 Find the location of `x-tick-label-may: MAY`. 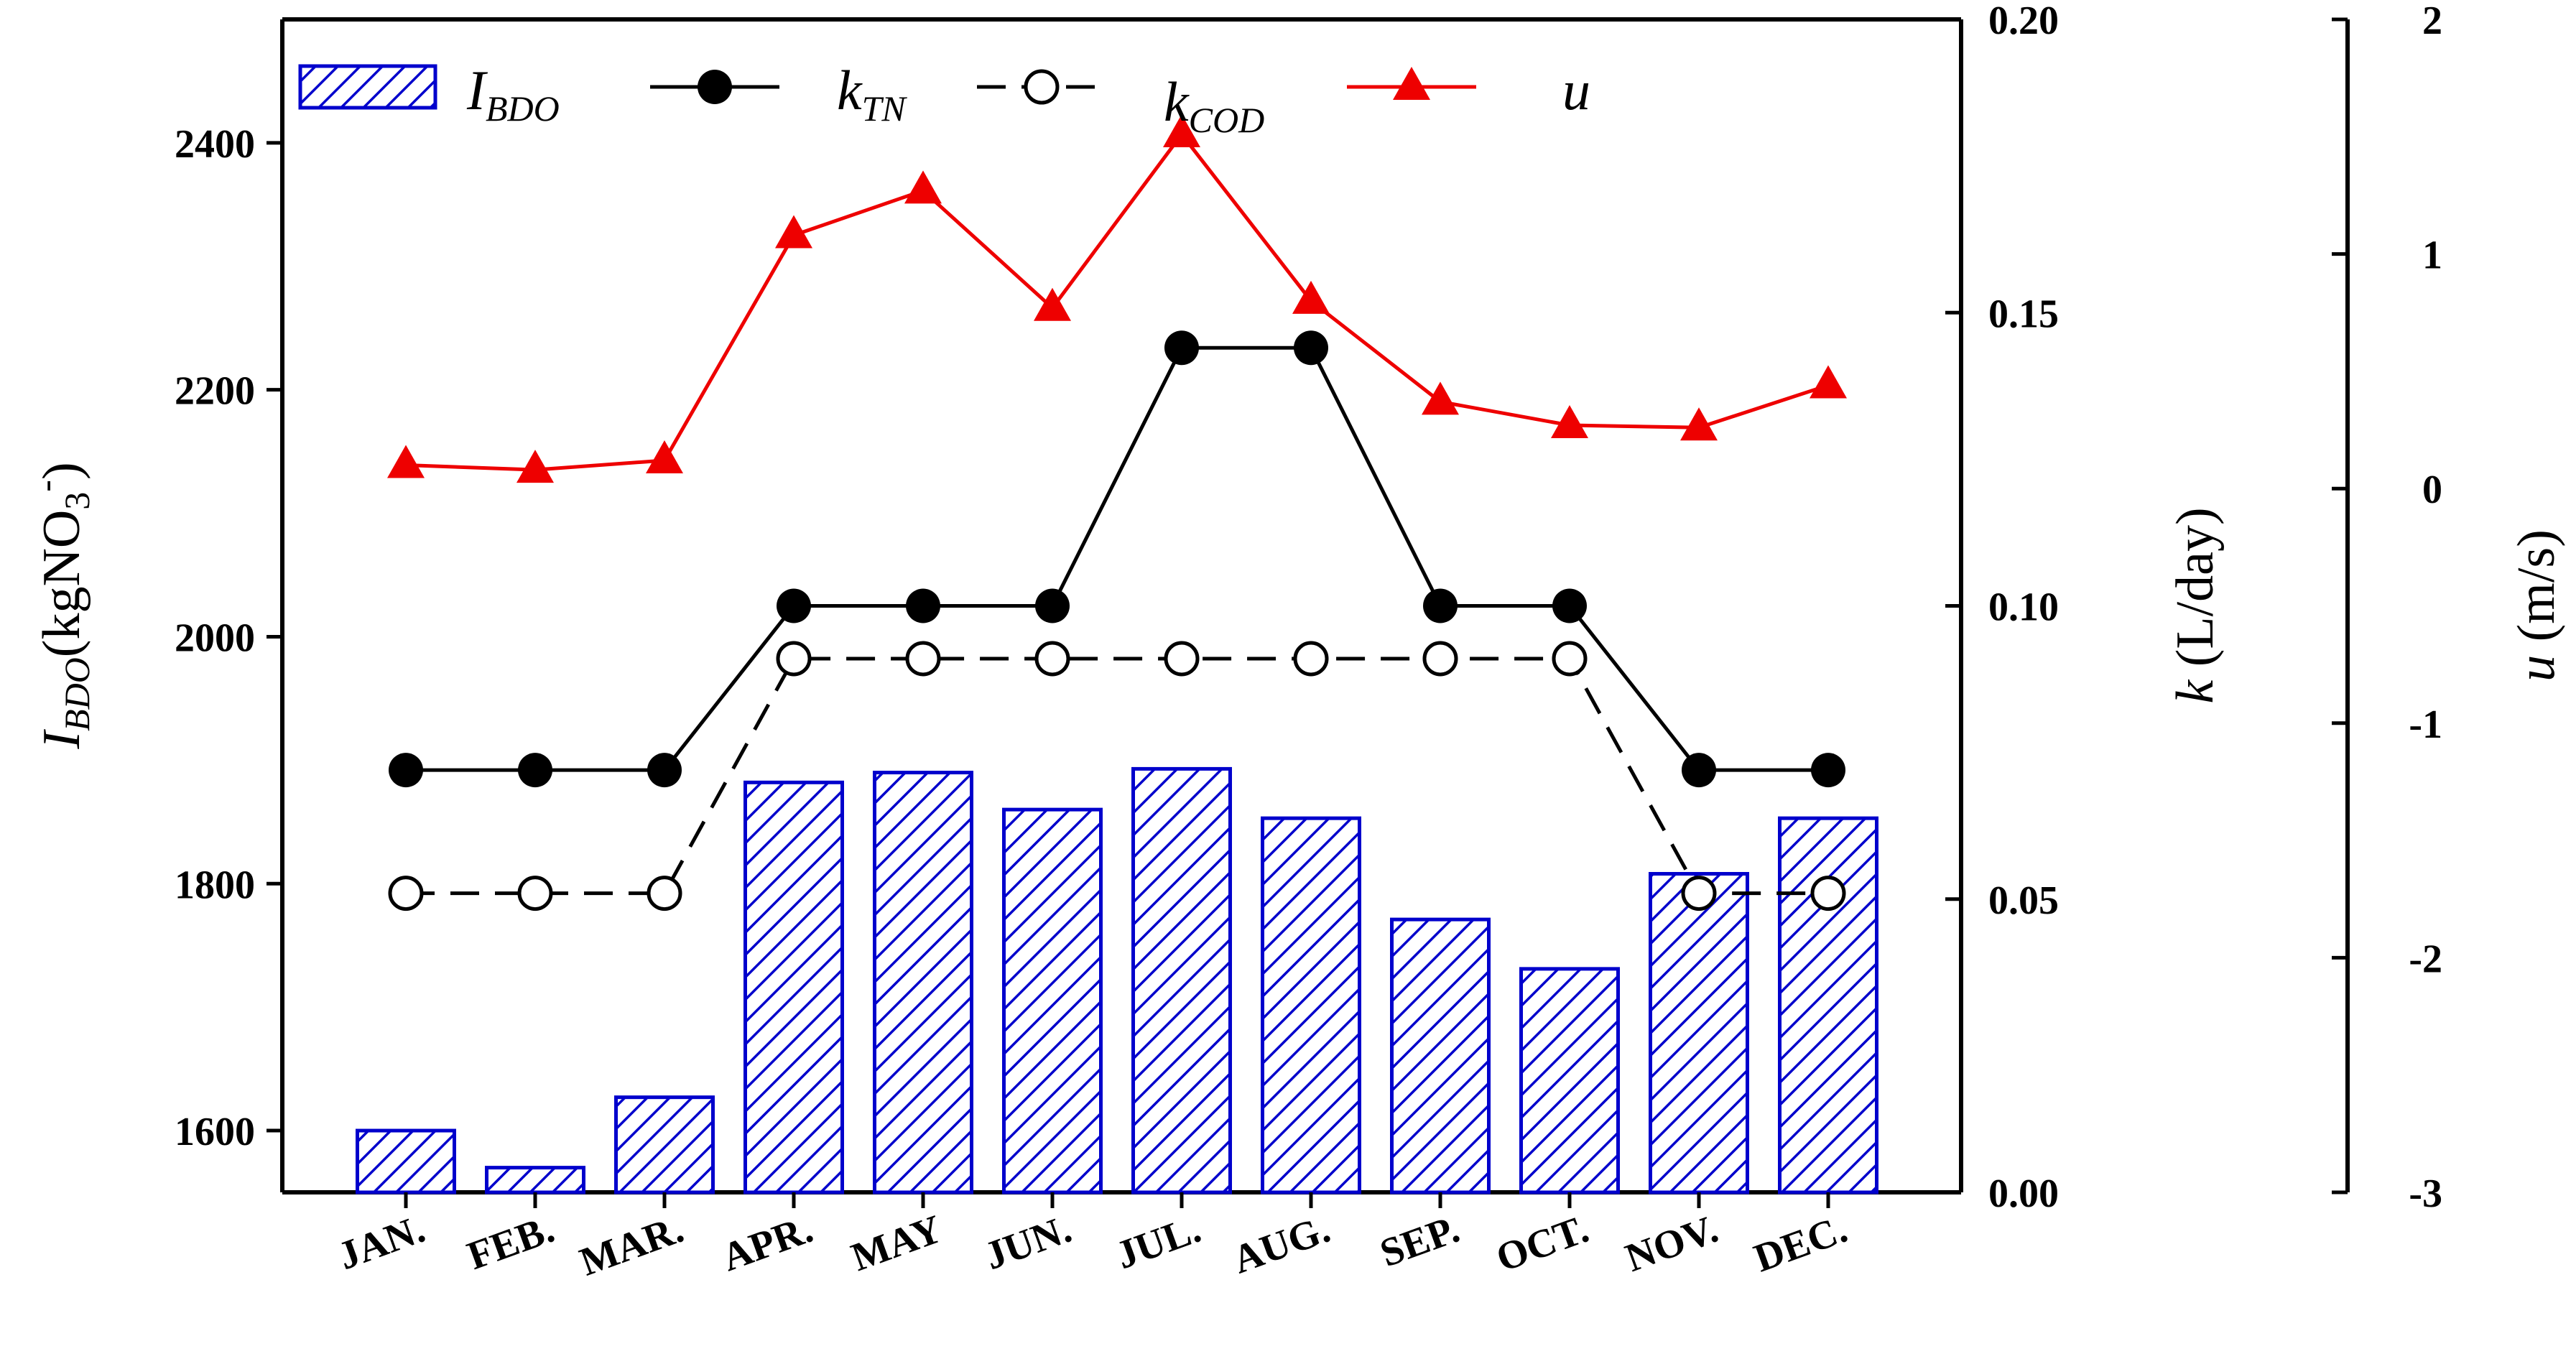

x-tick-label-may: MAY is located at coordinates (896, 1243).